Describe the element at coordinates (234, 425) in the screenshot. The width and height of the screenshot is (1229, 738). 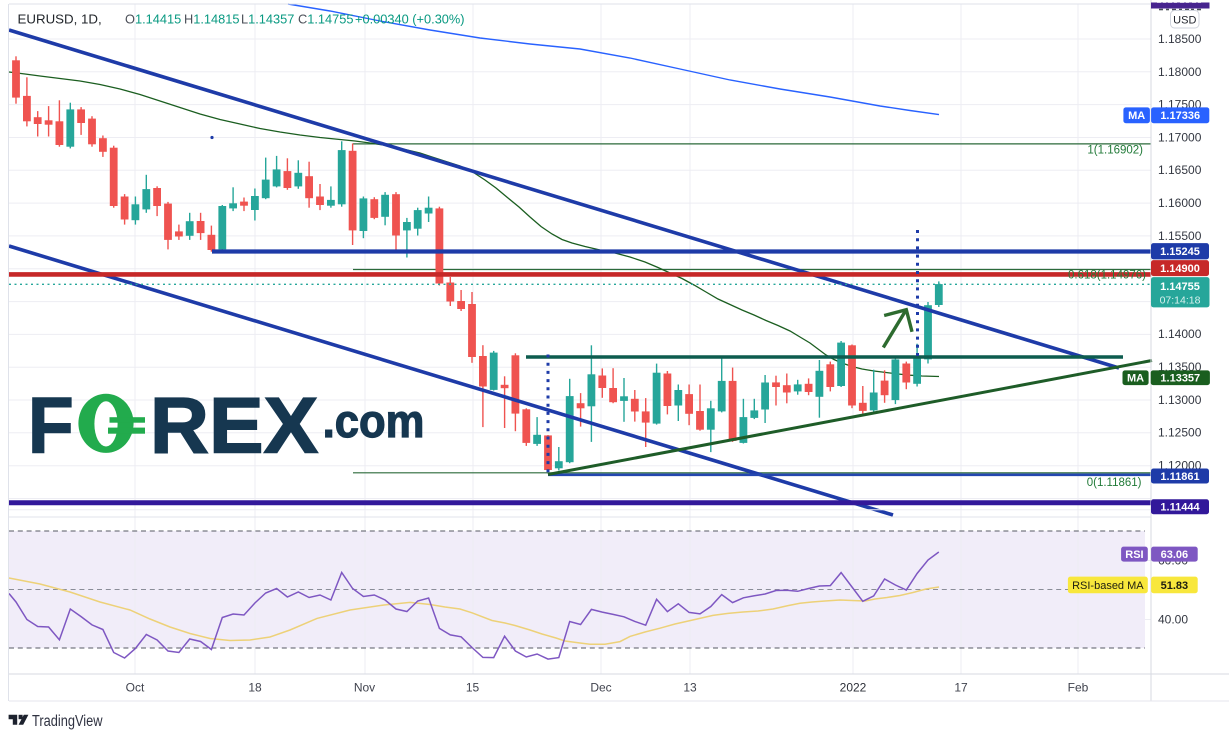
I see `svg-text: REX` at that location.